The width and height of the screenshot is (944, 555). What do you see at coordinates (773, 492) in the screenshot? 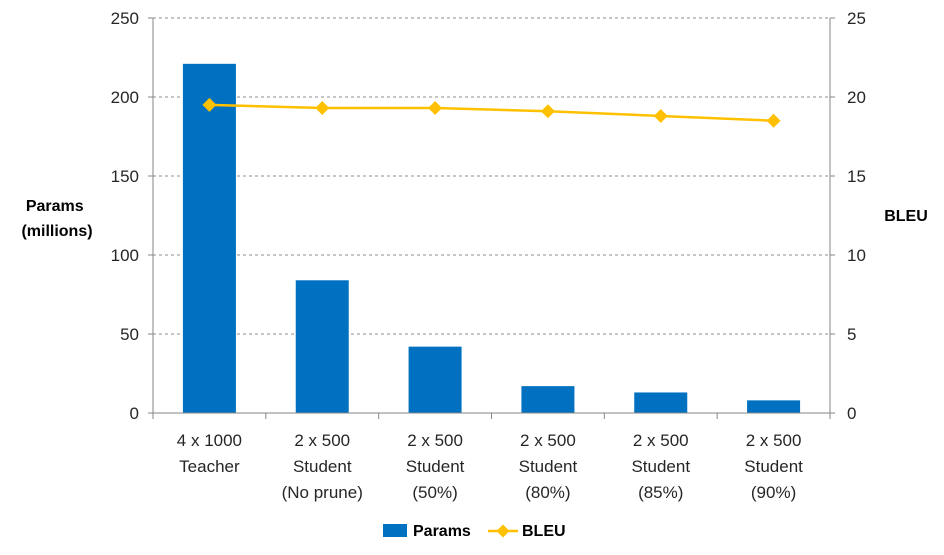
I see `category-label-line: (90%)` at bounding box center [773, 492].